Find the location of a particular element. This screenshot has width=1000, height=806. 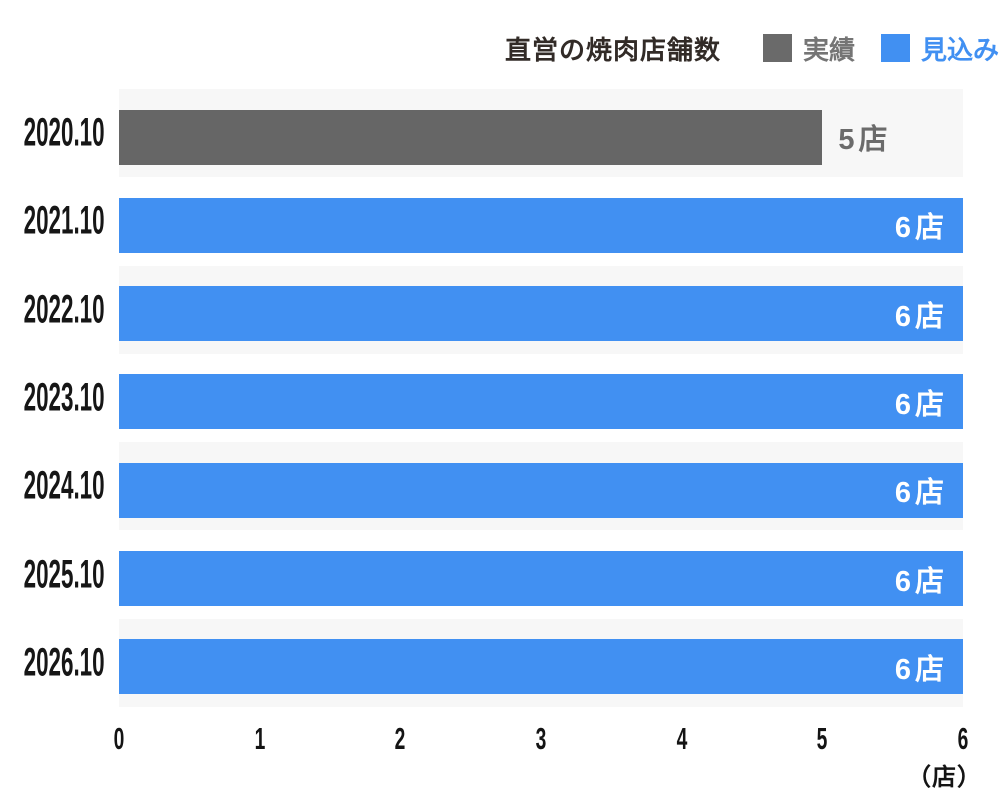

x-axis-tick: 1 is located at coordinates (260, 738).